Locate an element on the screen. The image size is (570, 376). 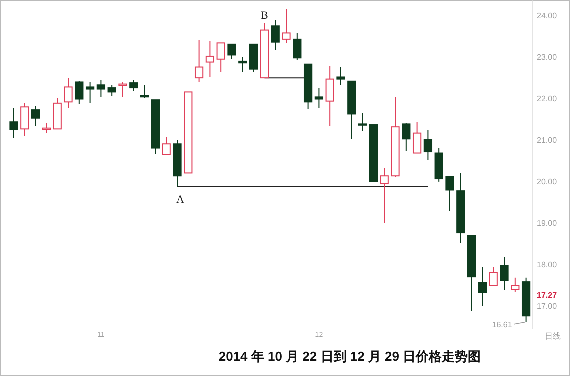
text: 日线 is located at coordinates (553, 336).